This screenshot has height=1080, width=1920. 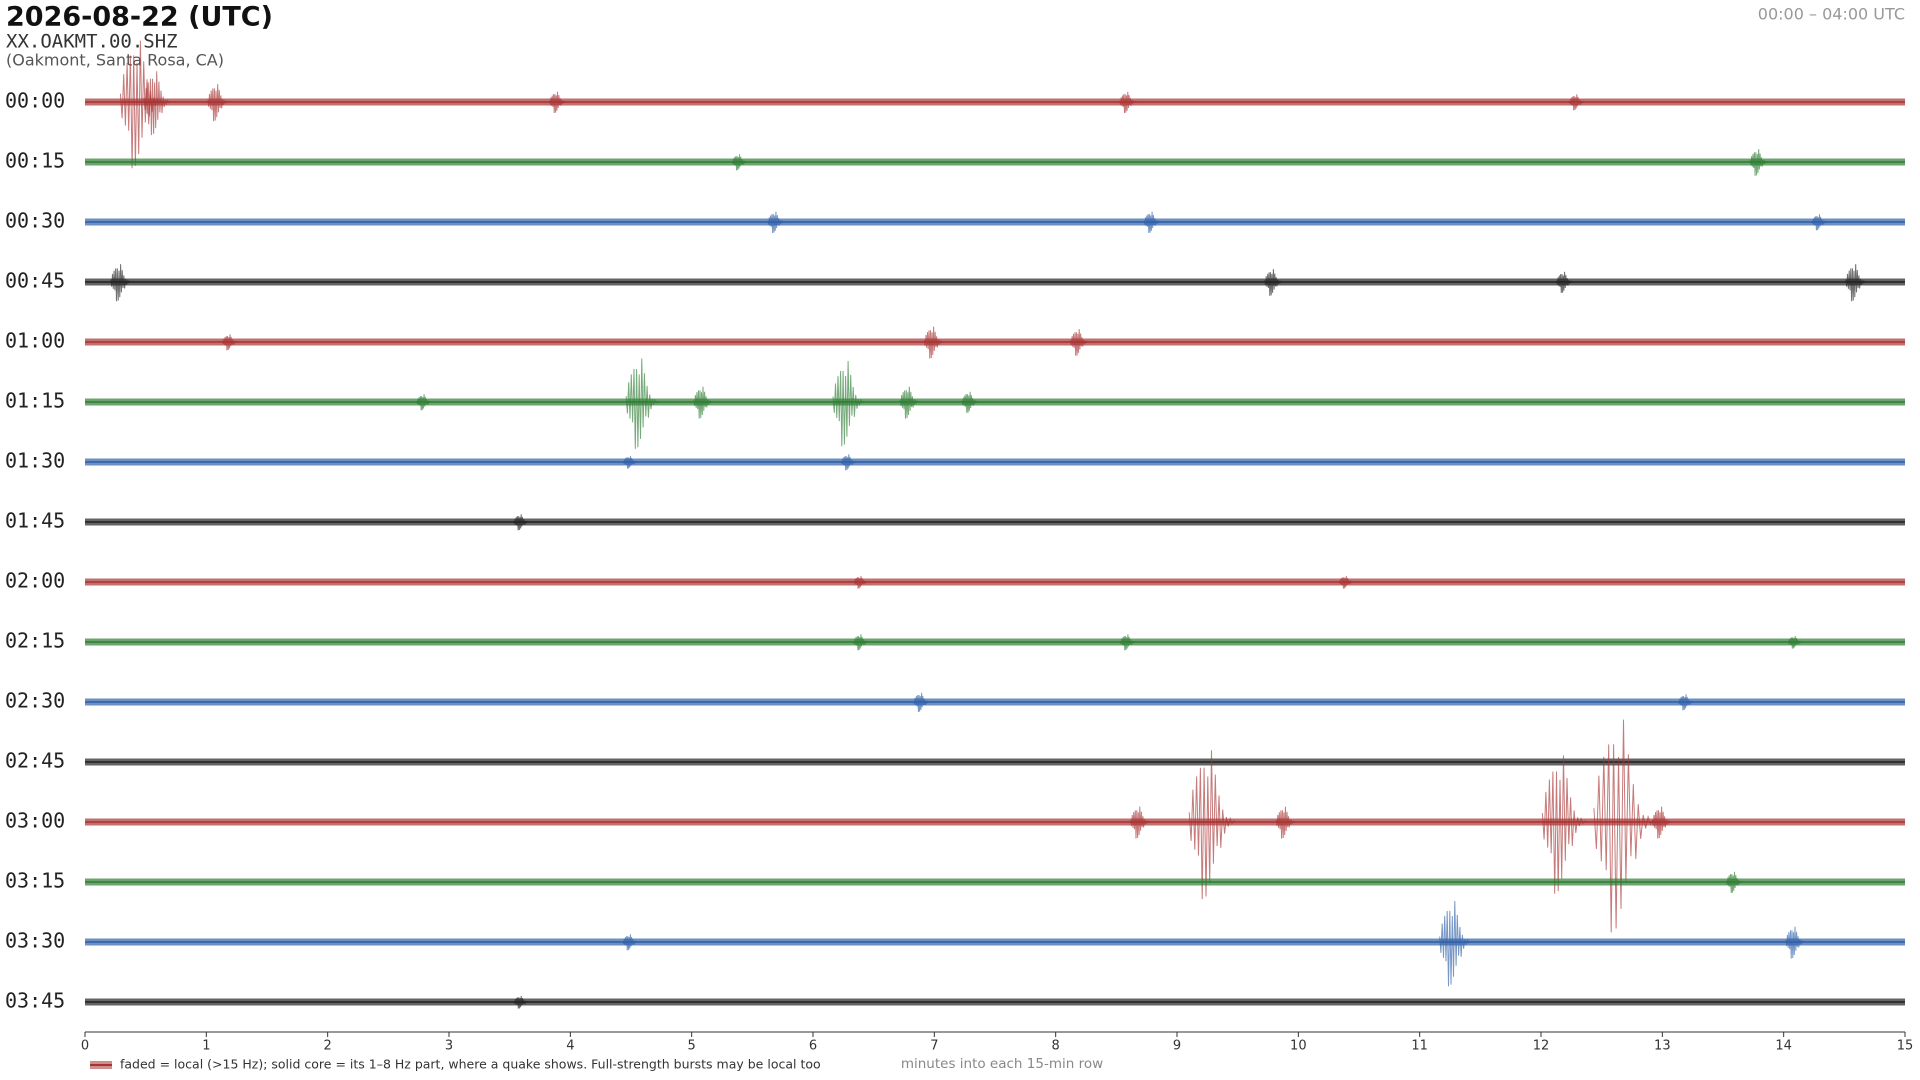 I want to click on row-label: 01:30, so click(x=35, y=461).